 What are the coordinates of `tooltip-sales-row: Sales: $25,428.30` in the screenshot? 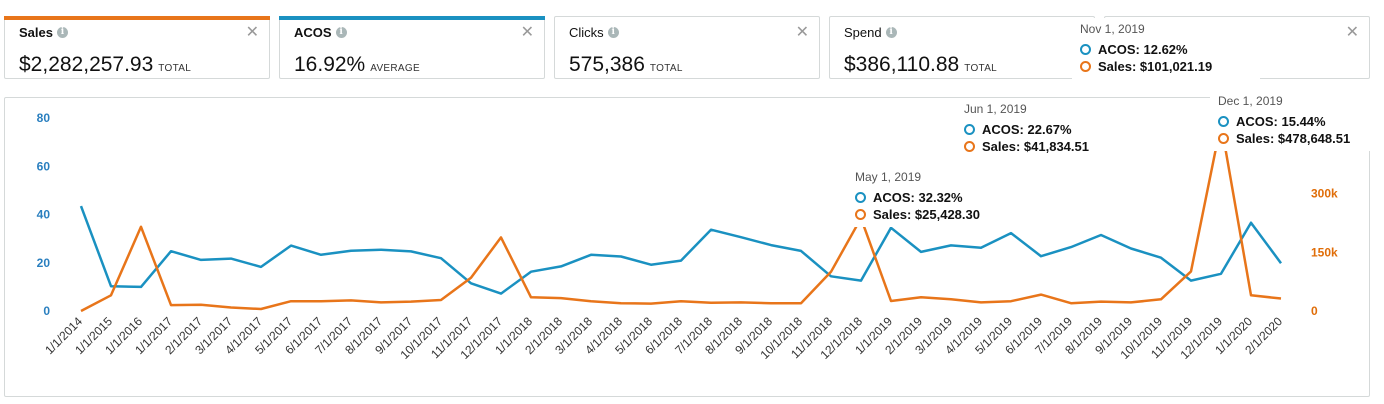 It's located at (936, 214).